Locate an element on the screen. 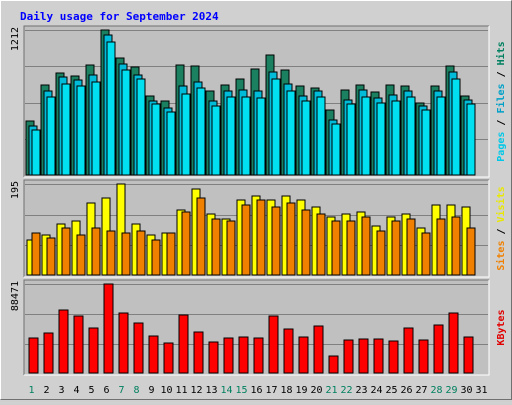  y-max-label: 195 is located at coordinates (15, 190).